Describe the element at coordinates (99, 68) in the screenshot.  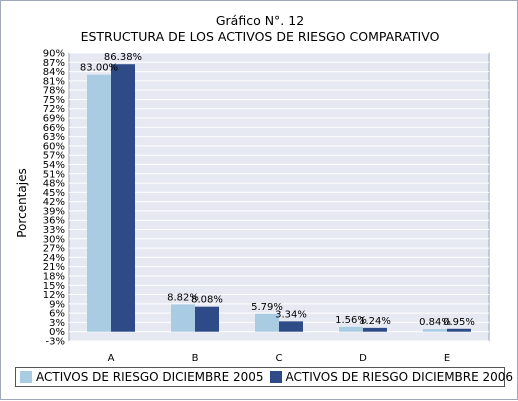
I see `data-label: 83.00%` at that location.